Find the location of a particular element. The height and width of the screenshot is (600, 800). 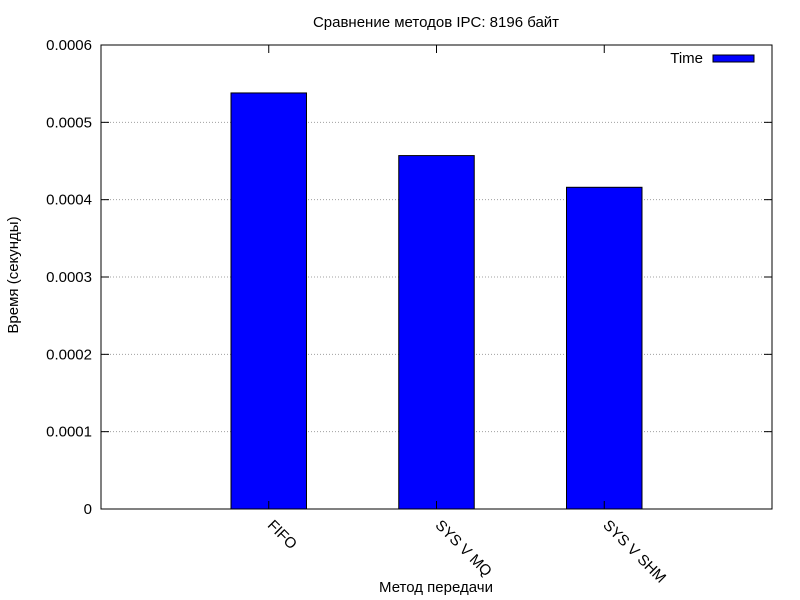

y-tick-label: 0.0004 is located at coordinates (69, 200).